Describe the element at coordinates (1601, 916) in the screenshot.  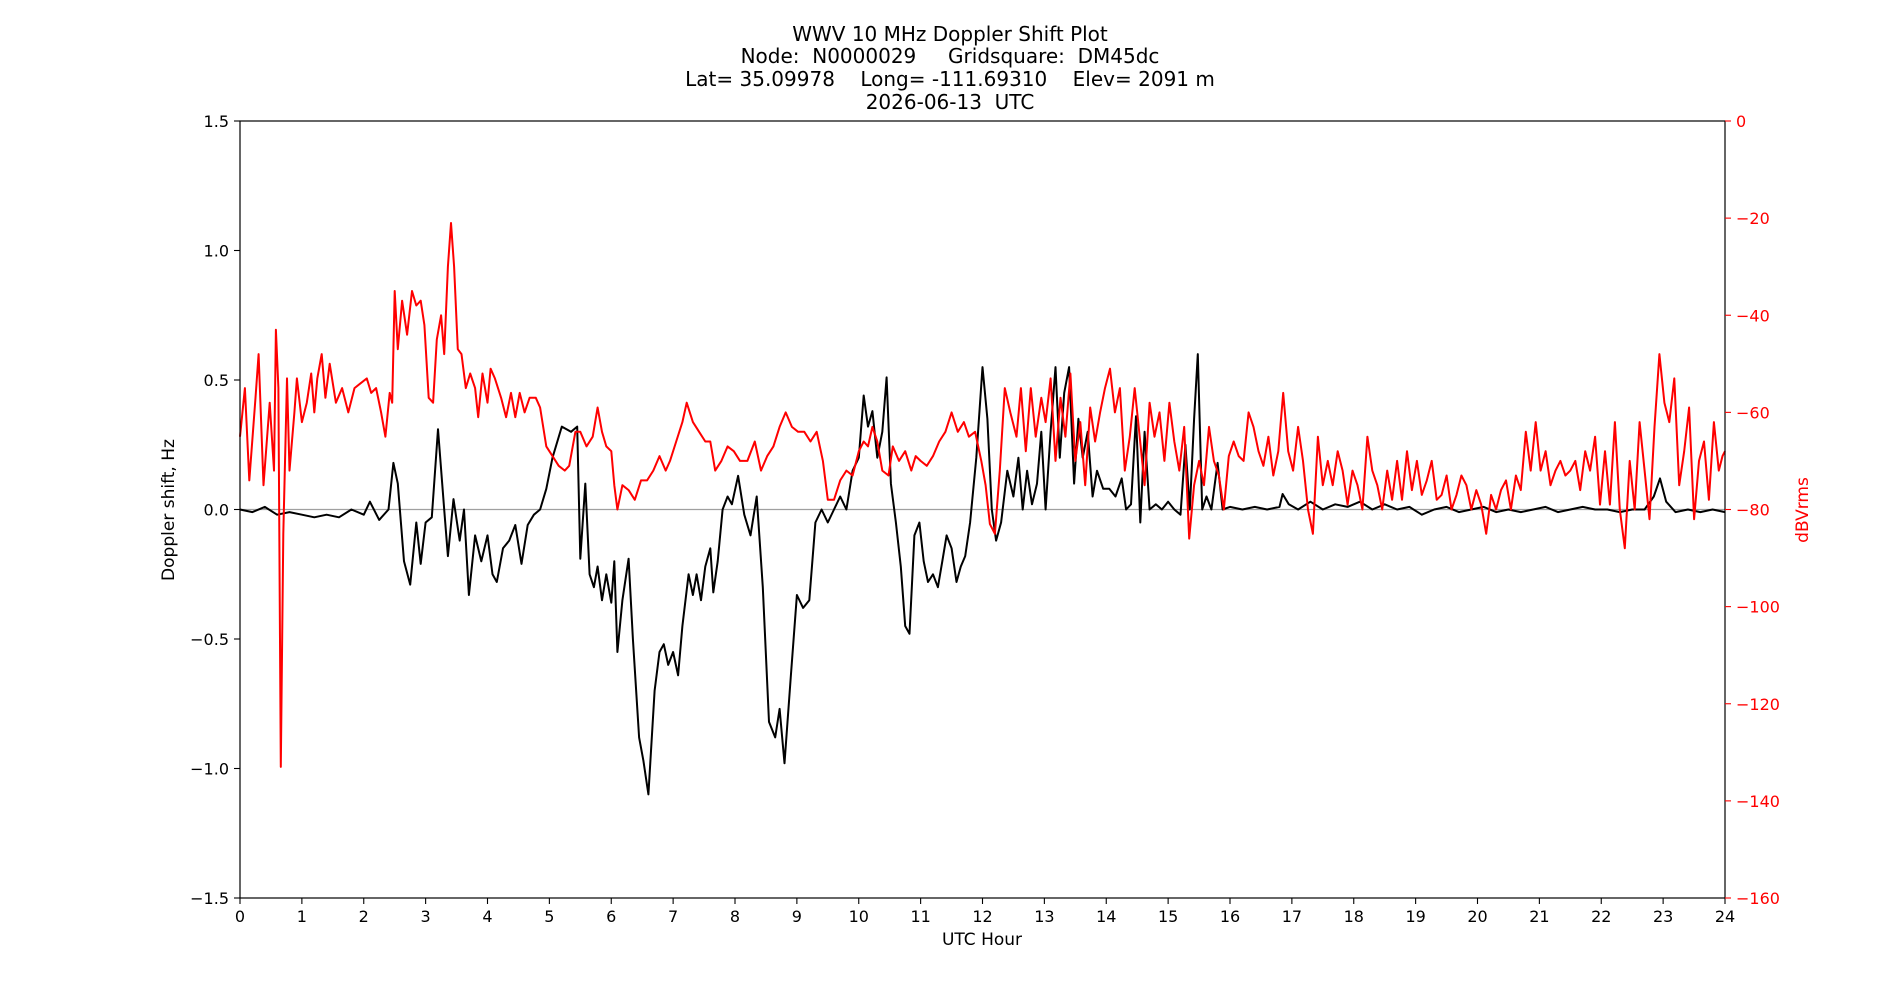
I see `x-tick-label: 22` at that location.